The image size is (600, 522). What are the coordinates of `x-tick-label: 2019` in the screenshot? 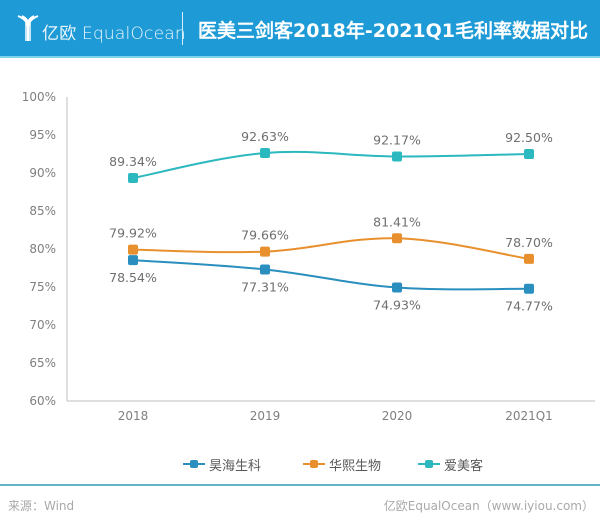 It's located at (265, 416).